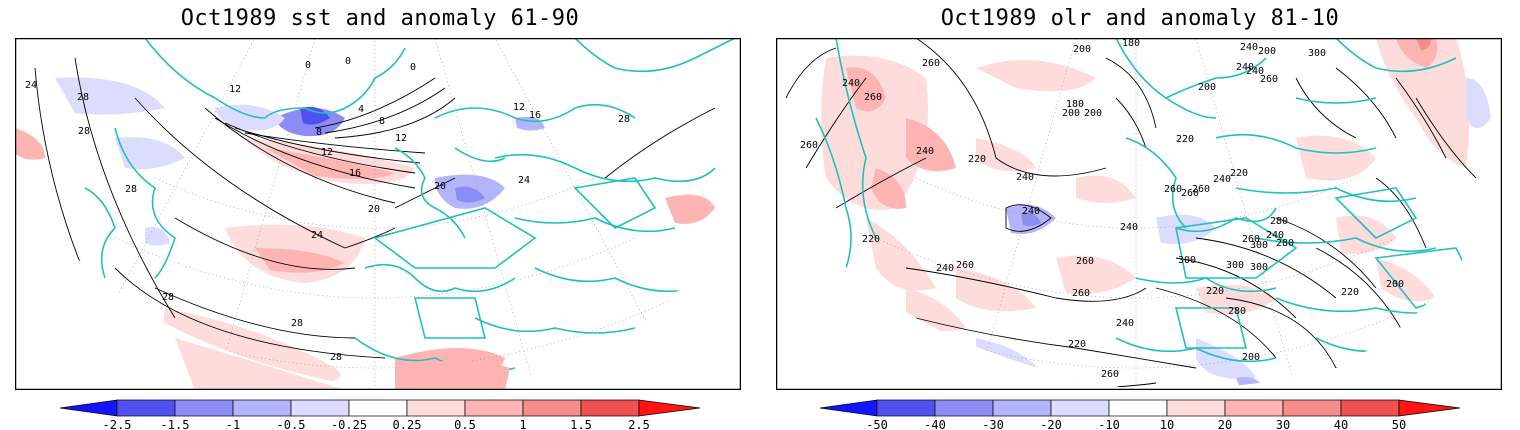  I want to click on olr-colorbar: -50 -40 -30 -20 -10 10 20 30 40 50, so click(1140, 414).